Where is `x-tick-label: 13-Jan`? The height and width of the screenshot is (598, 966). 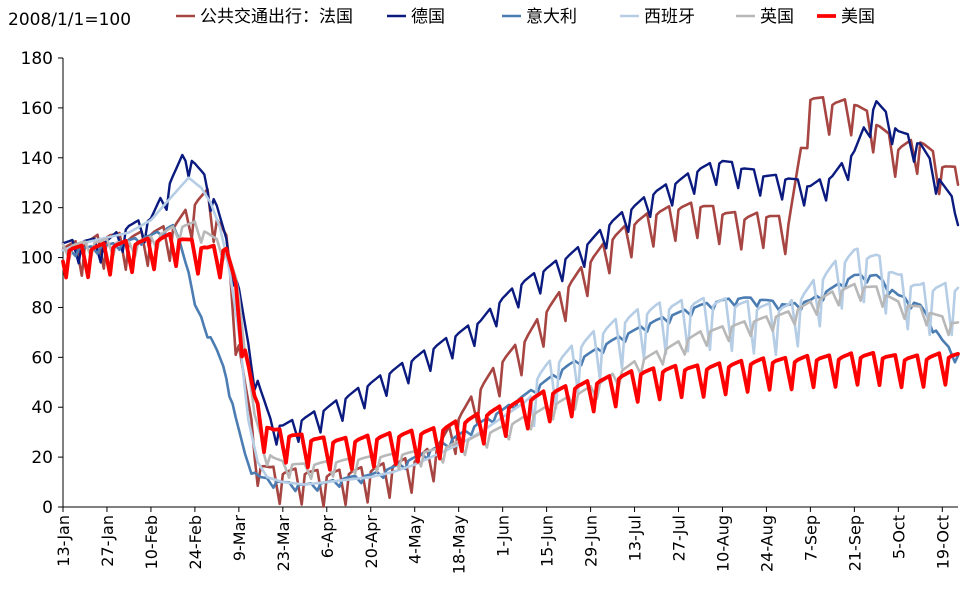
x-tick-label: 13-Jan is located at coordinates (63, 541).